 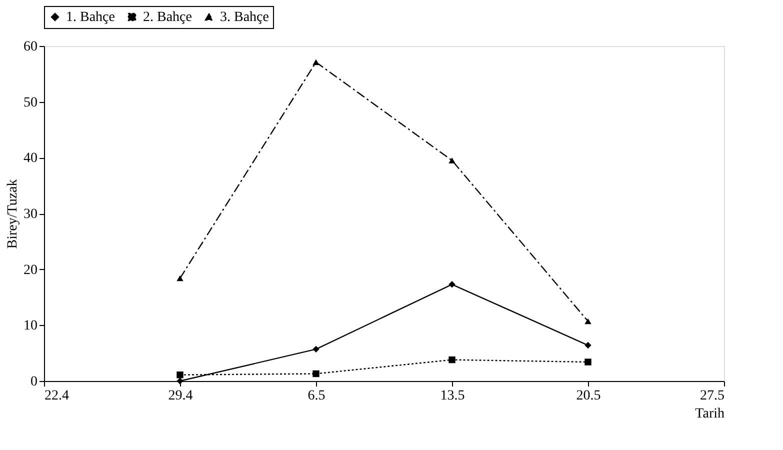 What do you see at coordinates (31, 326) in the screenshot?
I see `y-tick-label: 10` at bounding box center [31, 326].